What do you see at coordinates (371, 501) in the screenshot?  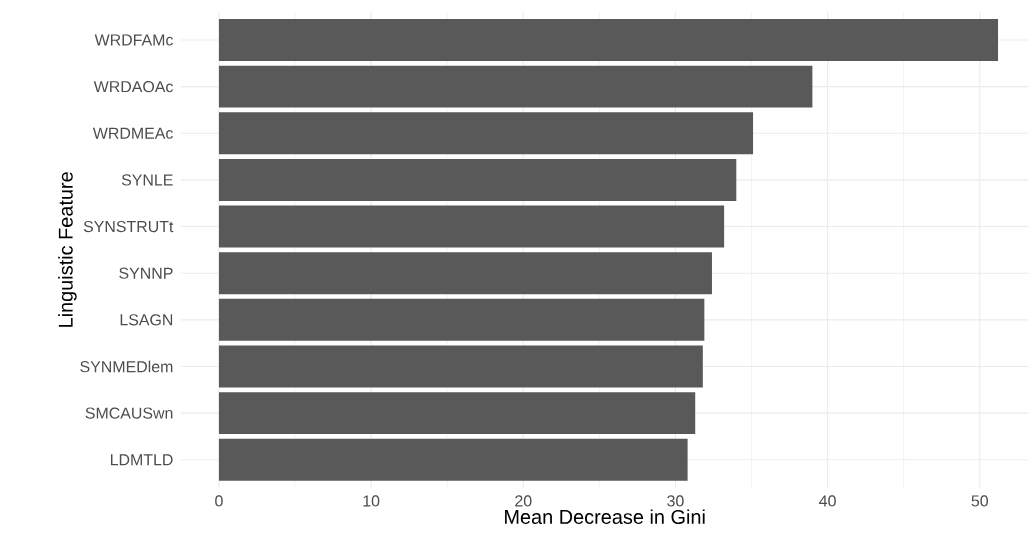 I see `x-tick-label: 10` at bounding box center [371, 501].